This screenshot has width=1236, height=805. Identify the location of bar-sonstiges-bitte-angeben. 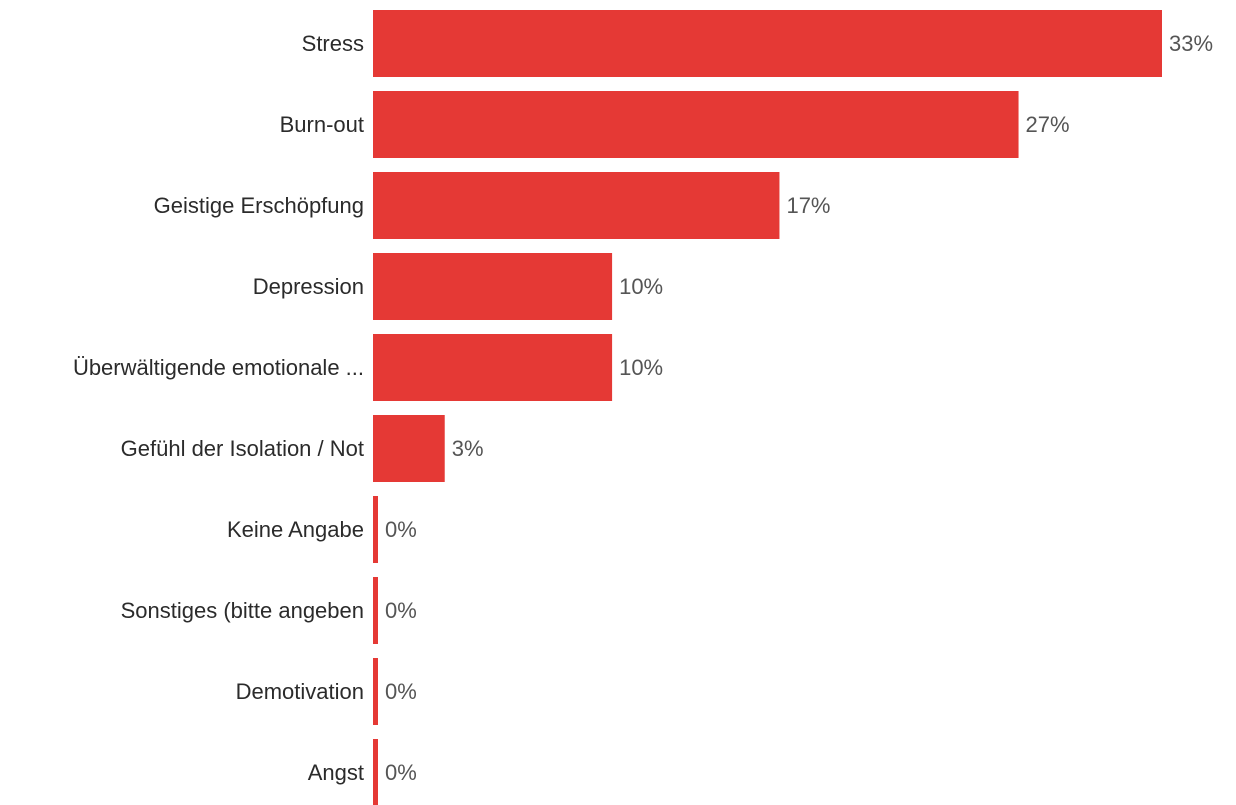
(375, 610).